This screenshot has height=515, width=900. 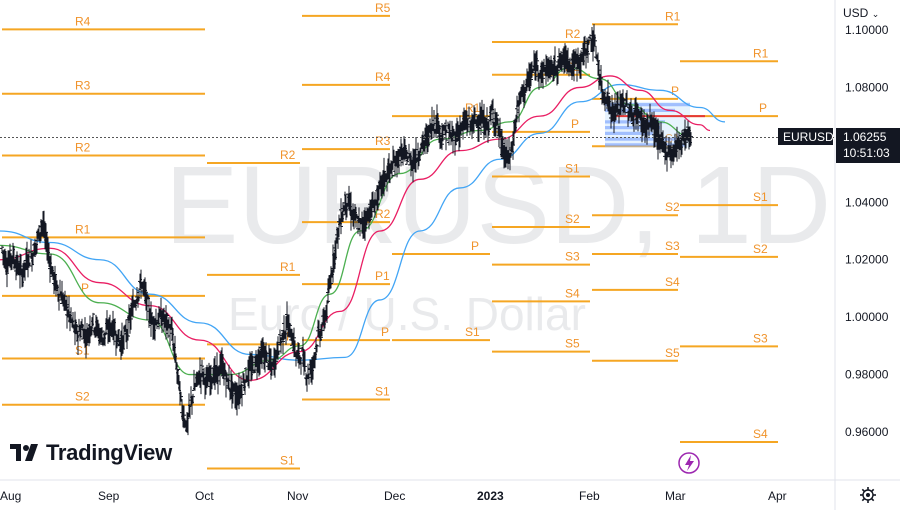 What do you see at coordinates (407, 314) in the screenshot?
I see `watermark-description: Euro / U.S. Dollar` at bounding box center [407, 314].